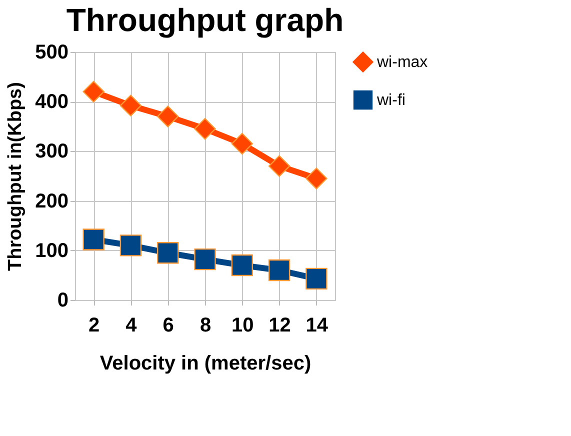 This screenshot has height=436, width=571. I want to click on legend-label: wi-fi, so click(391, 100).